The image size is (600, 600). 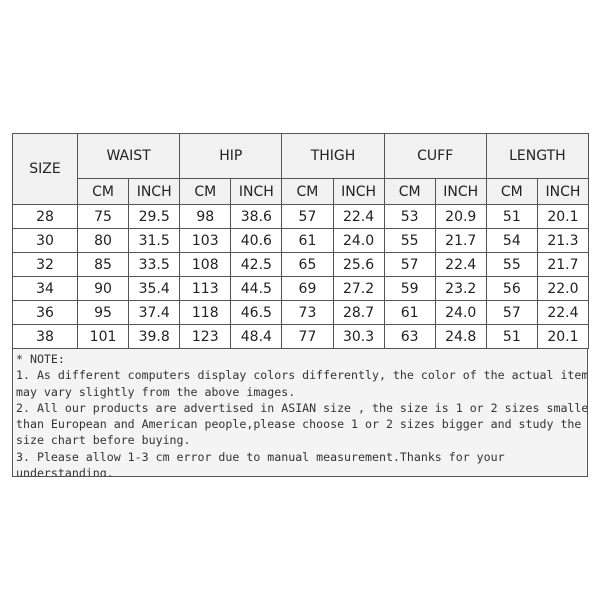 I want to click on measurement-cell: 39.8, so click(x=154, y=336).